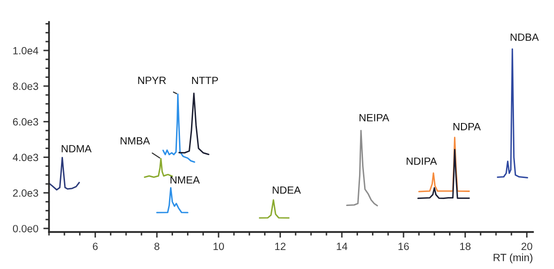  I want to click on annotation: NDMA, so click(77, 148).